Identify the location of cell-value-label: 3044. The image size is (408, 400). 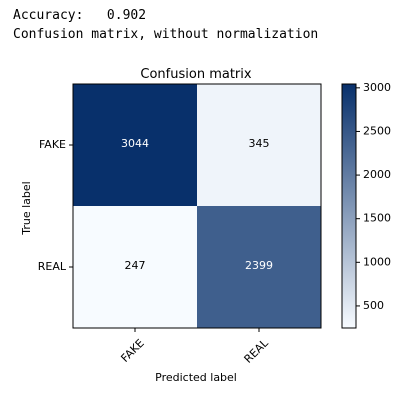
(135, 143).